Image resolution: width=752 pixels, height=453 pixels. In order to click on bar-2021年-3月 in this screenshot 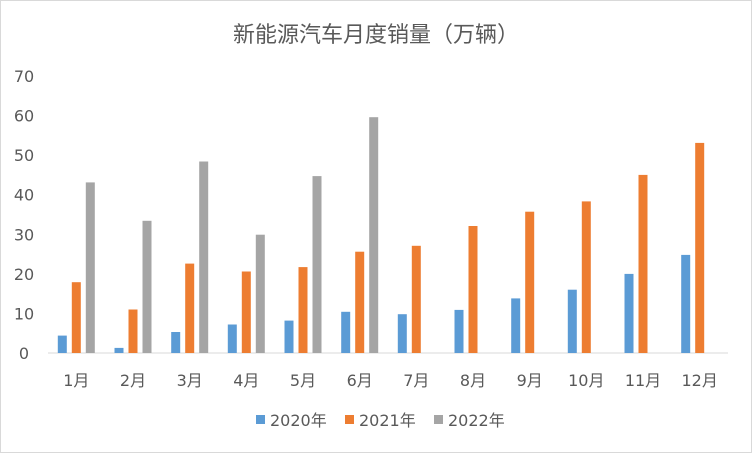, I will do `click(190, 308)`.